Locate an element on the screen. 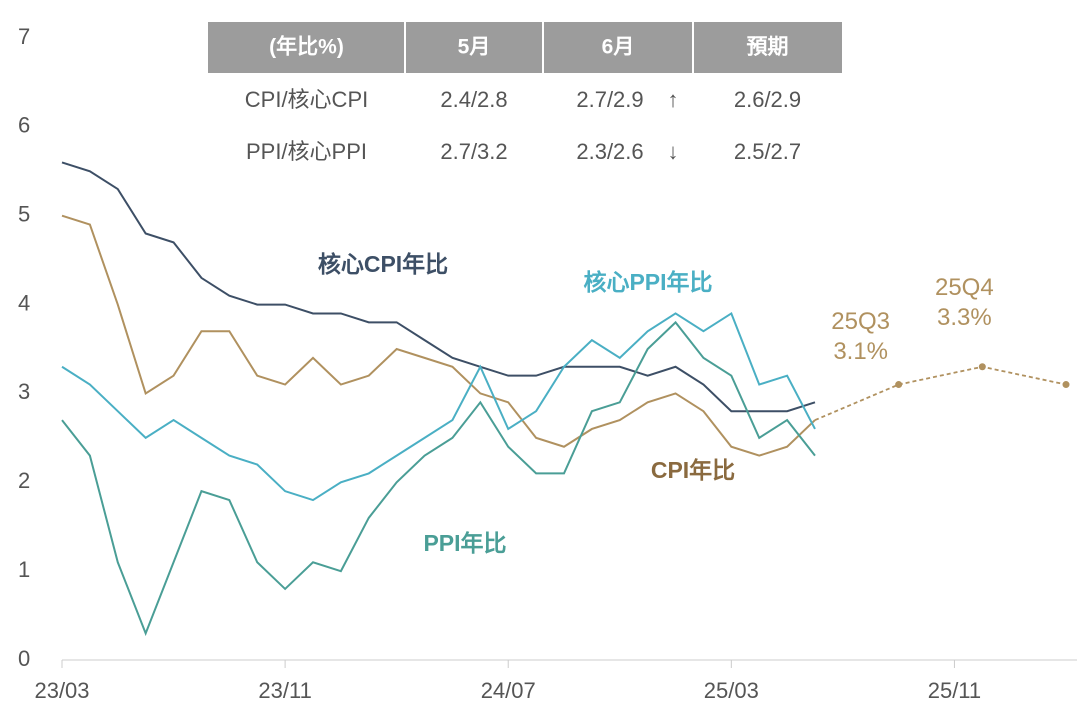  table-header-bg is located at coordinates (525, 47).